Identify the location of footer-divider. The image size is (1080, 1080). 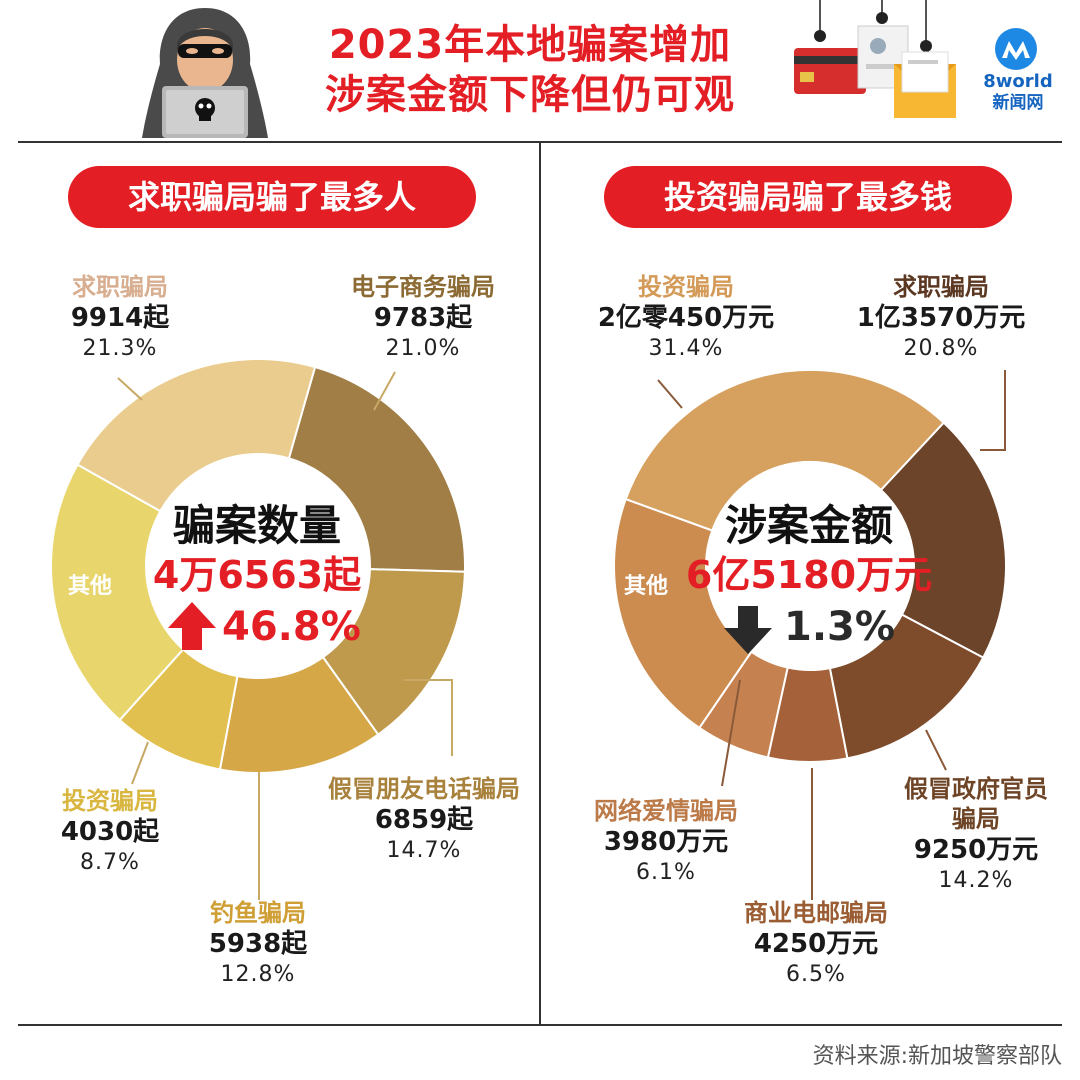
(540, 1025).